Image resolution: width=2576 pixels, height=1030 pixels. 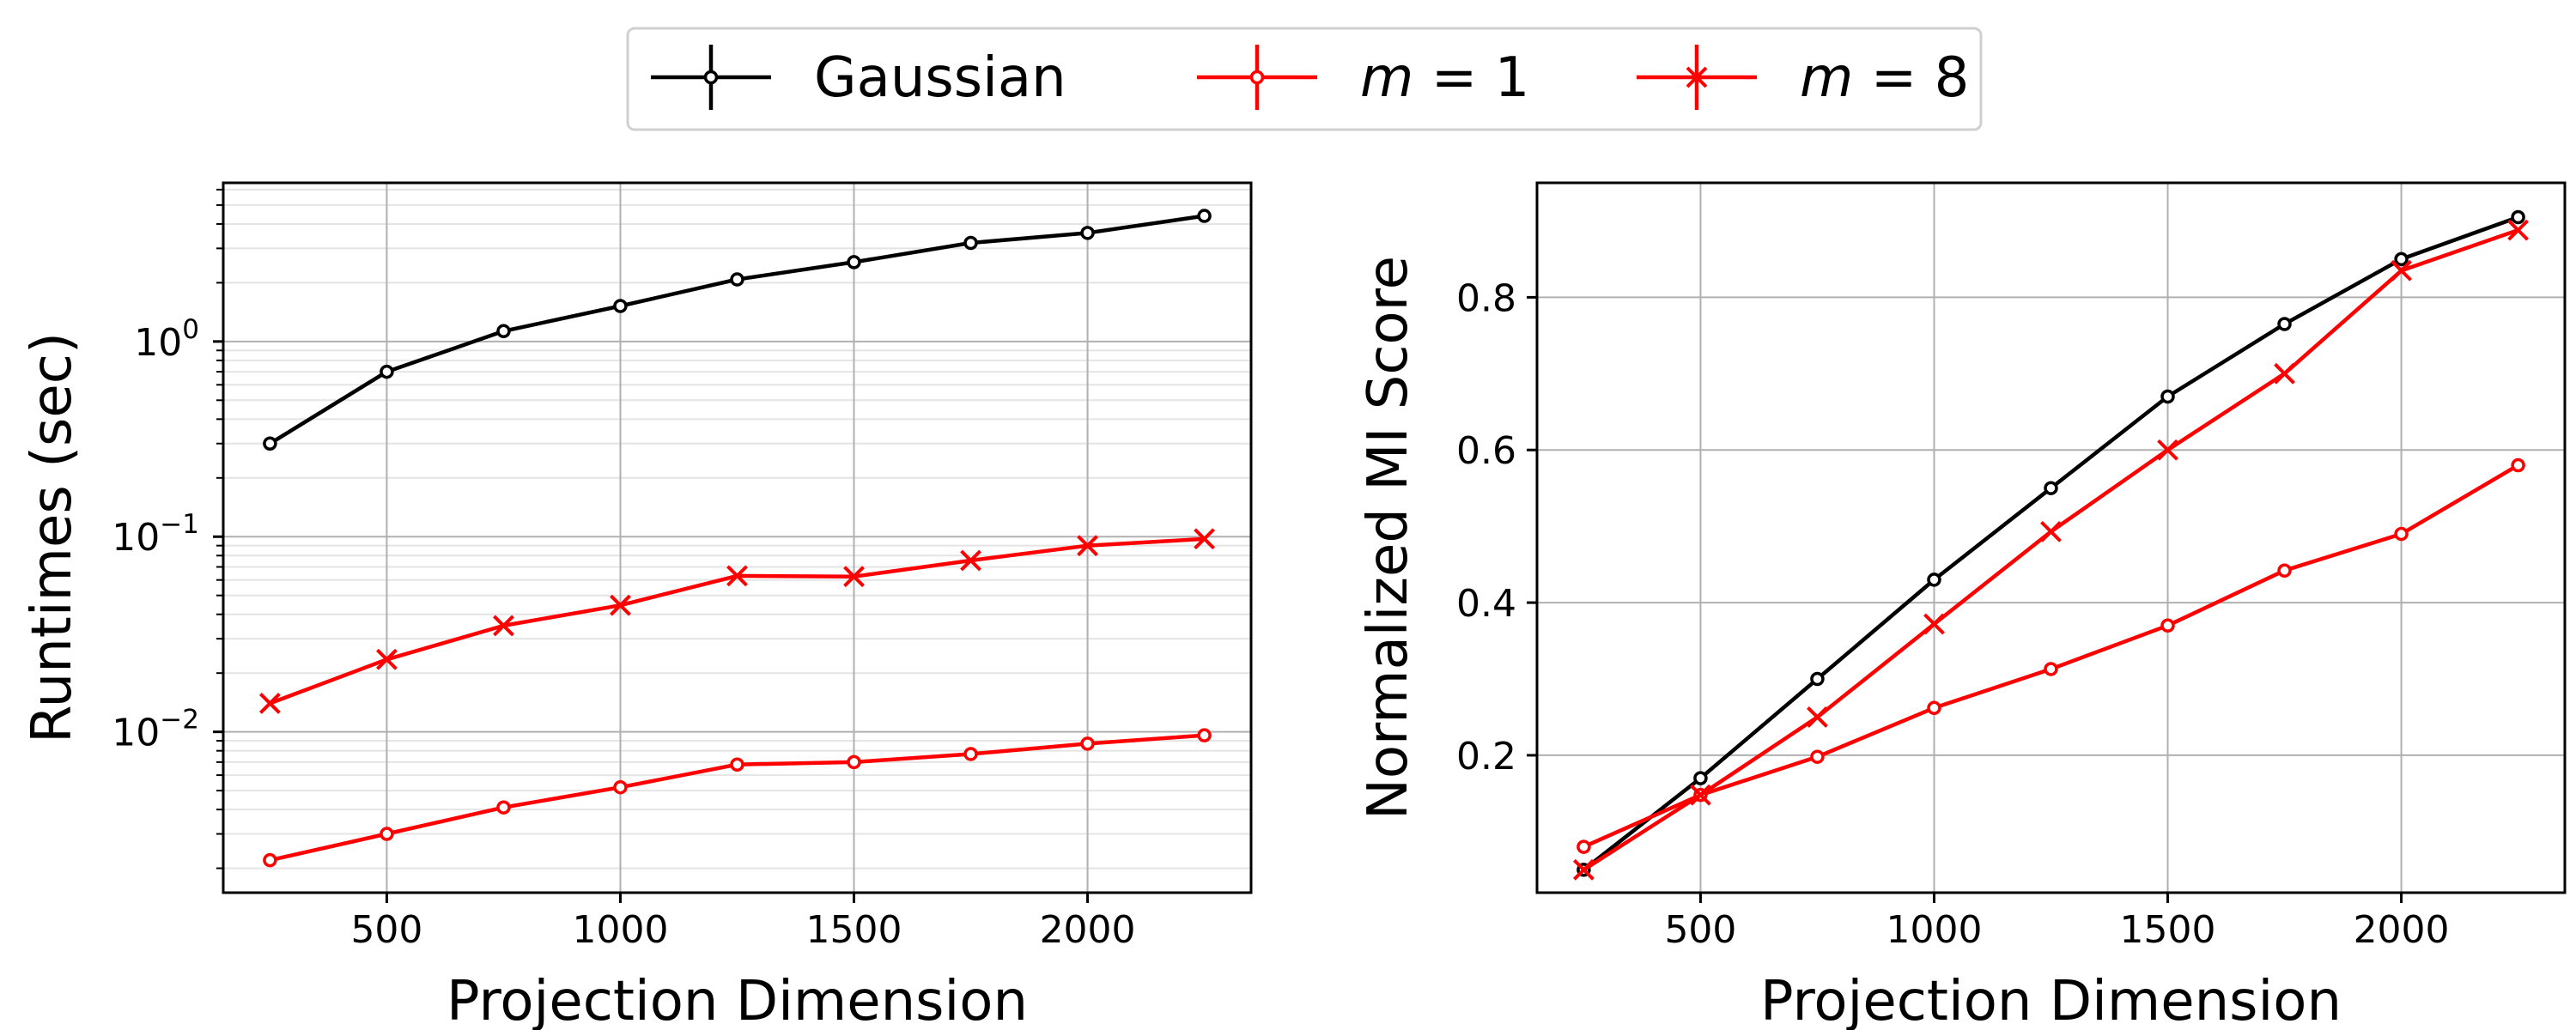 What do you see at coordinates (1486, 604) in the screenshot?
I see `y-tick-label: 0.4` at bounding box center [1486, 604].